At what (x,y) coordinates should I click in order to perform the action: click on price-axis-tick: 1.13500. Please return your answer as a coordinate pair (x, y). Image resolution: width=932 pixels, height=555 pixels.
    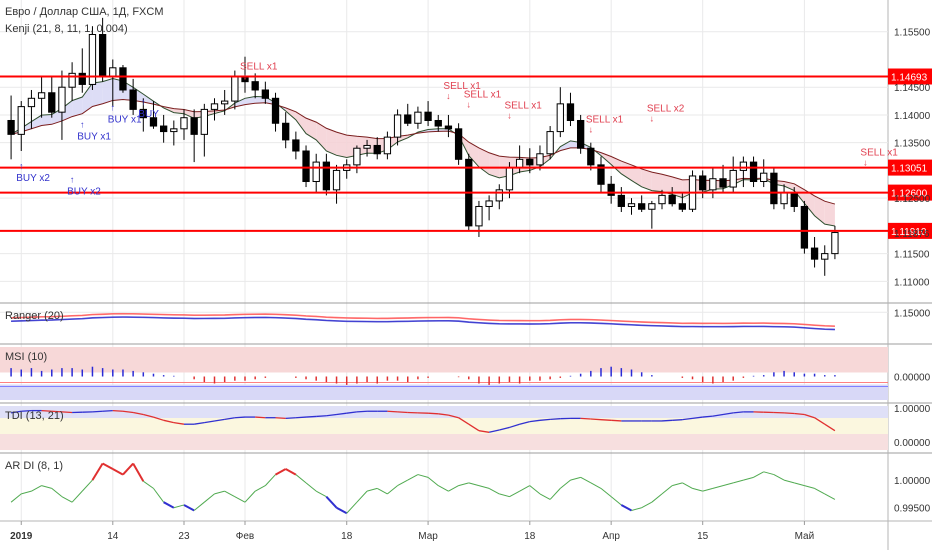
    Looking at the image, I should click on (912, 144).